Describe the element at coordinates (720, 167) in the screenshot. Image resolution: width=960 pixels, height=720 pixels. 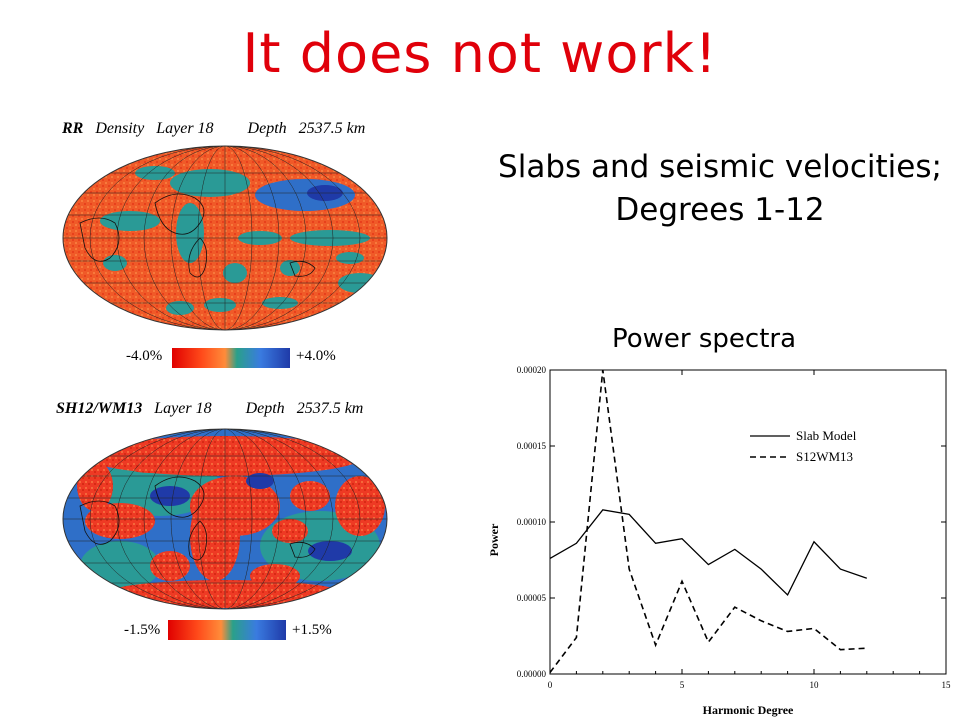
I see `subtitle-line-1: Slabs and seismic velocities;` at that location.